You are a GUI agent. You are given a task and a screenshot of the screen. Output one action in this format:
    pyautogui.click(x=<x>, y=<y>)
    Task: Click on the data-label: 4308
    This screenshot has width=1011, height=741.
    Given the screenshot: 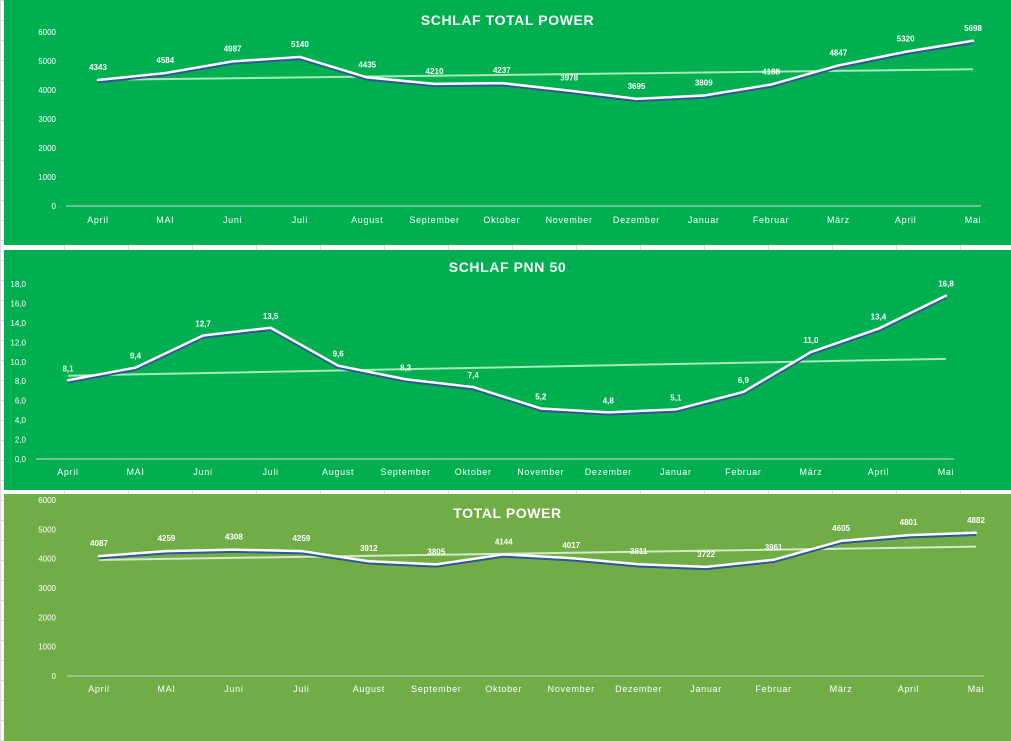 What is the action you would take?
    pyautogui.click(x=234, y=537)
    